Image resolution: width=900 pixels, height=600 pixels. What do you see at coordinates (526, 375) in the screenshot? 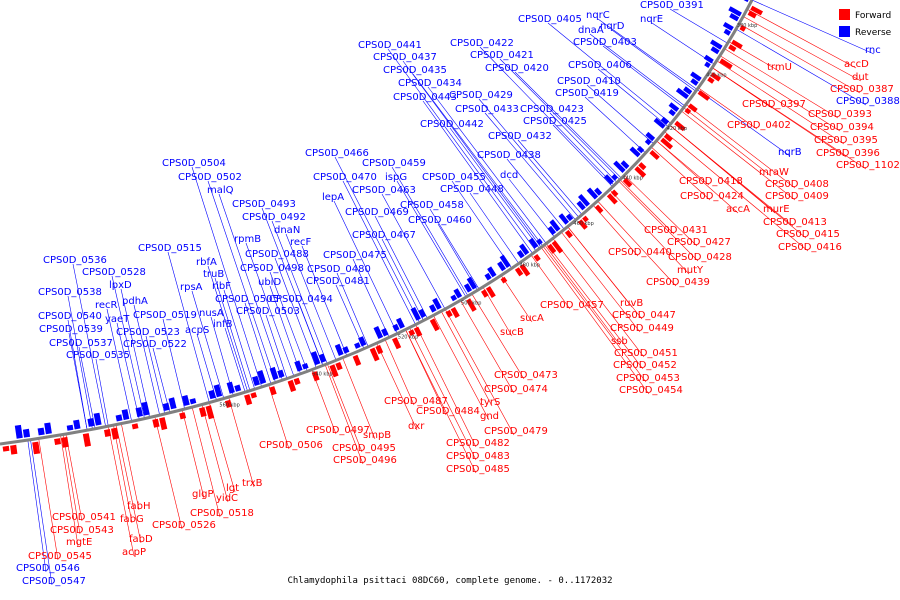
I see `forward-gene-label: CPS0D_0473` at bounding box center [526, 375].